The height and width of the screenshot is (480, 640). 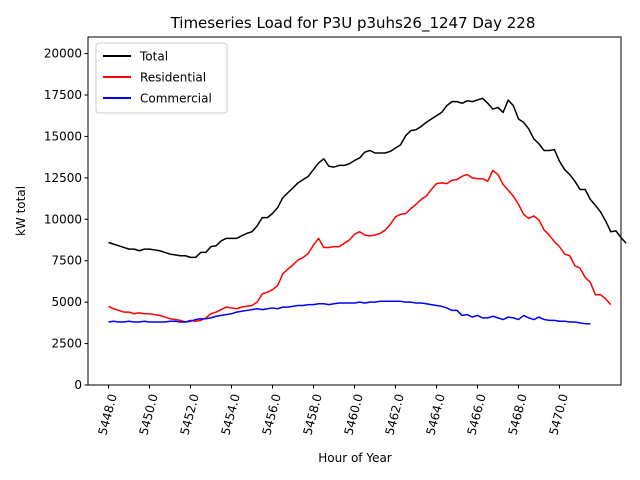 What do you see at coordinates (63, 219) in the screenshot?
I see `y-tick-label: 10000` at bounding box center [63, 219].